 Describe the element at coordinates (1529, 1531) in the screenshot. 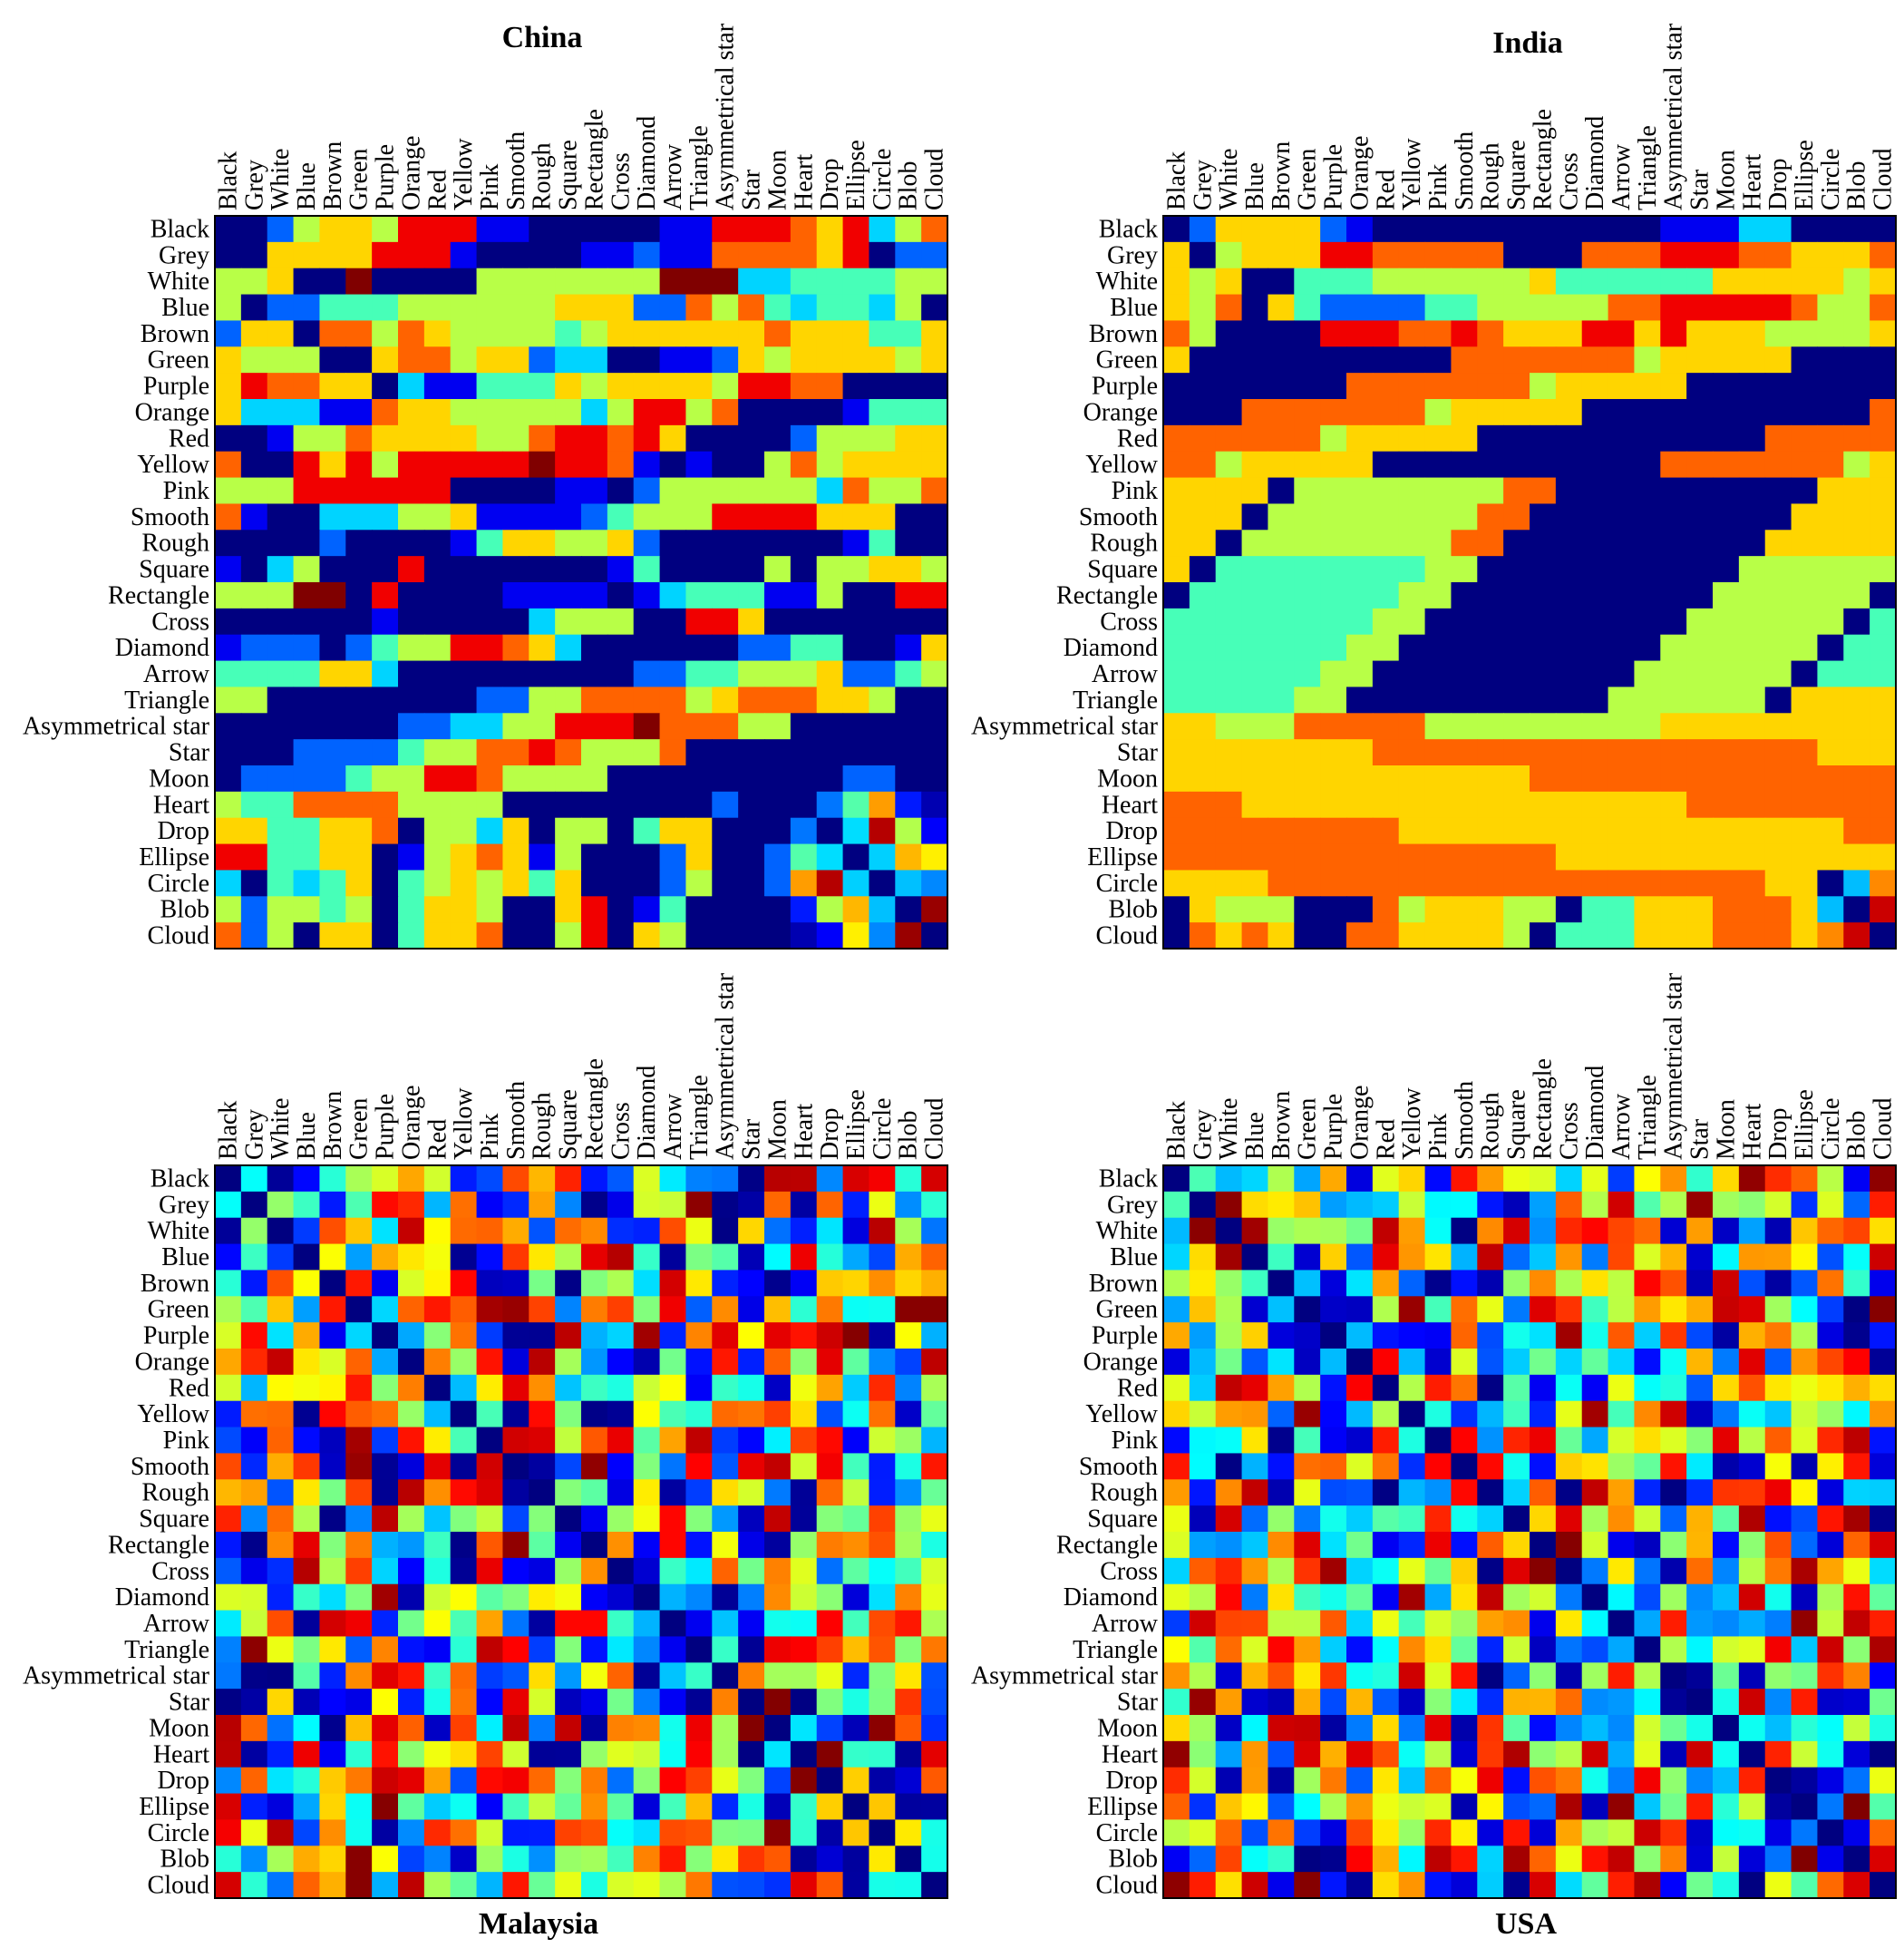

I see `heatmap-border` at that location.